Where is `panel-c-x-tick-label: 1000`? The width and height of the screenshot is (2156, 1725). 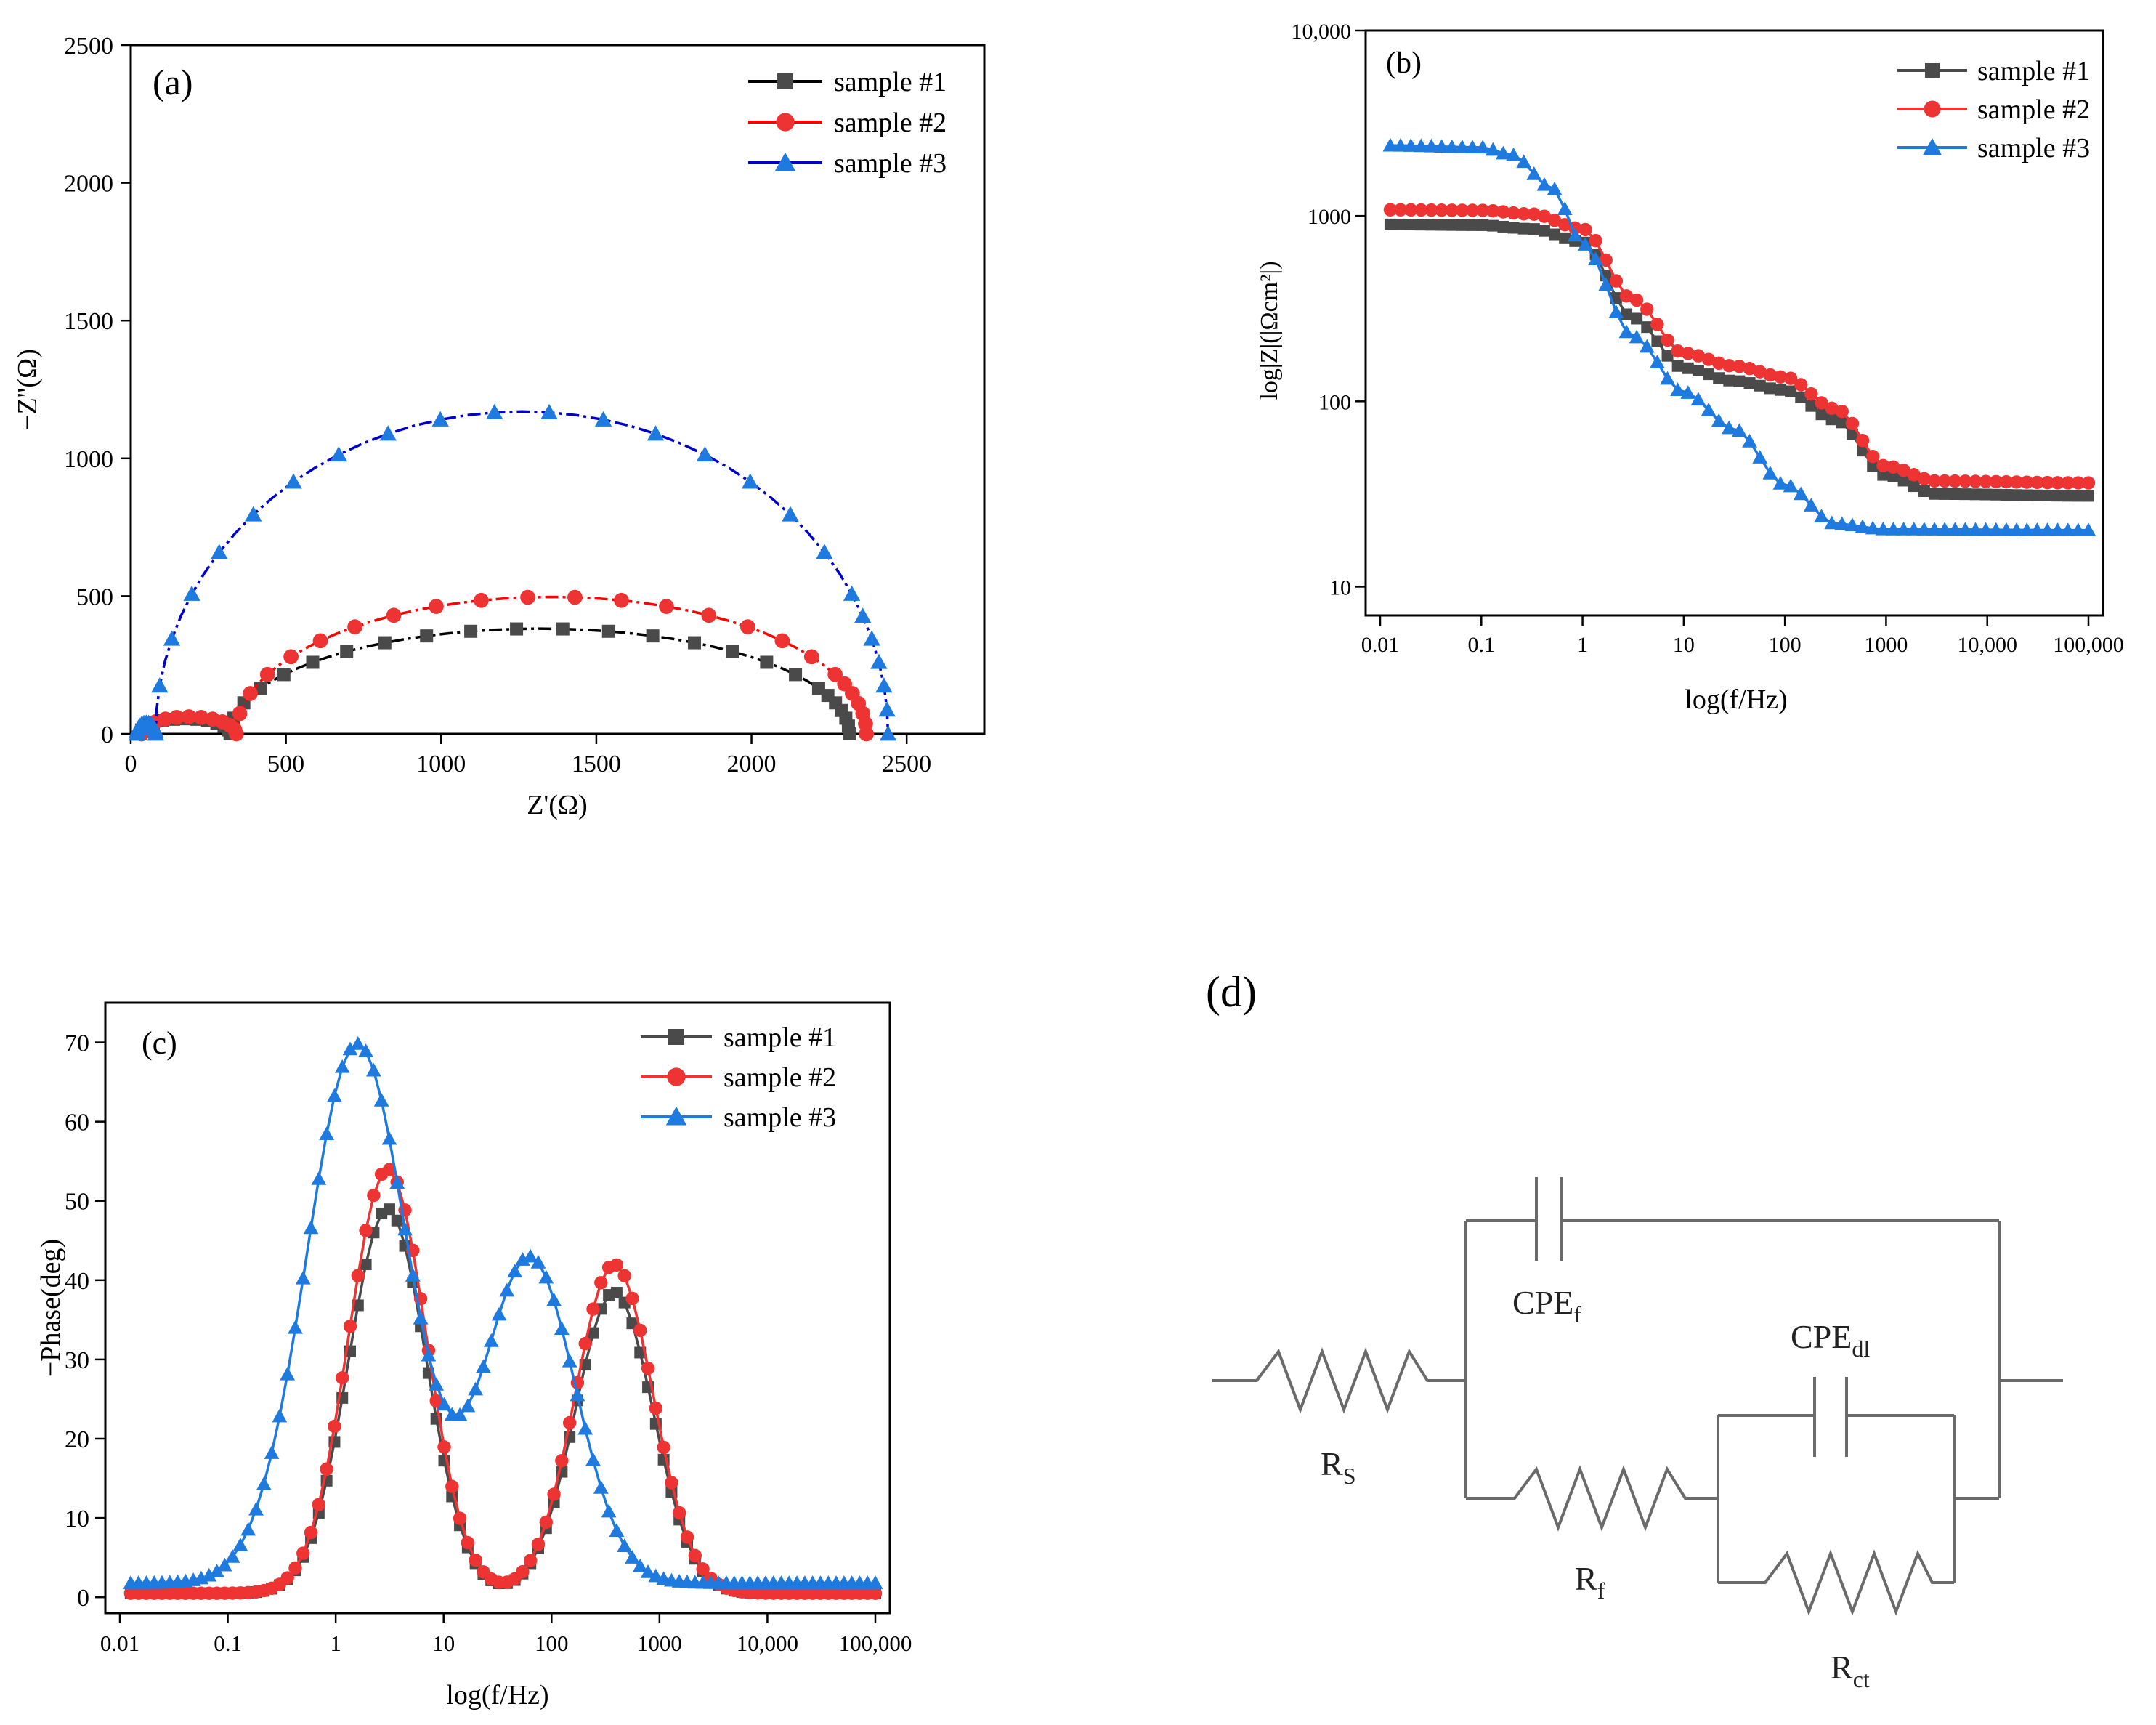 panel-c-x-tick-label: 1000 is located at coordinates (659, 1643).